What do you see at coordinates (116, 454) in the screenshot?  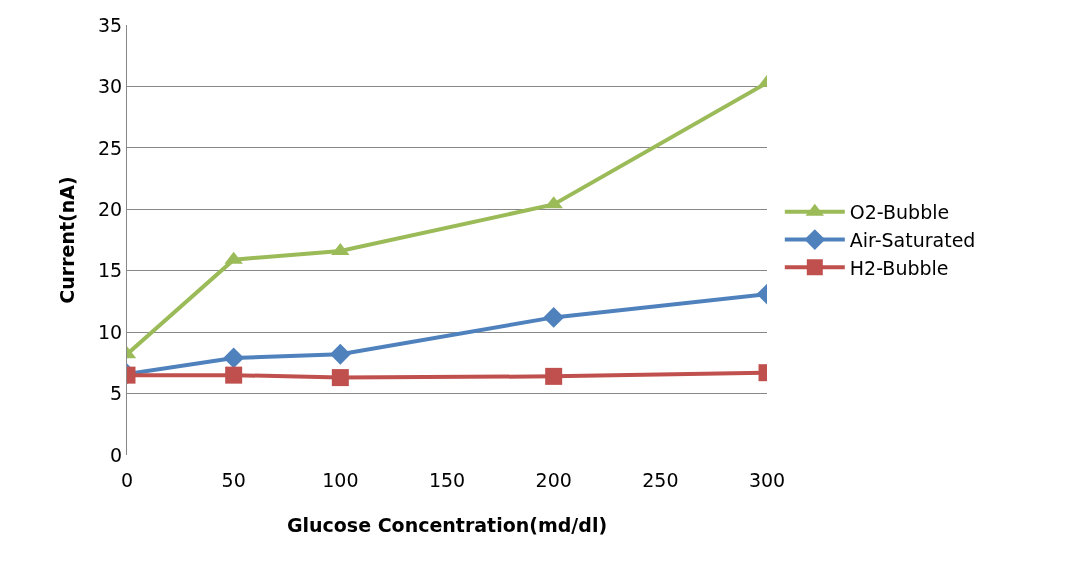 I see `y-tick-label: 0` at bounding box center [116, 454].